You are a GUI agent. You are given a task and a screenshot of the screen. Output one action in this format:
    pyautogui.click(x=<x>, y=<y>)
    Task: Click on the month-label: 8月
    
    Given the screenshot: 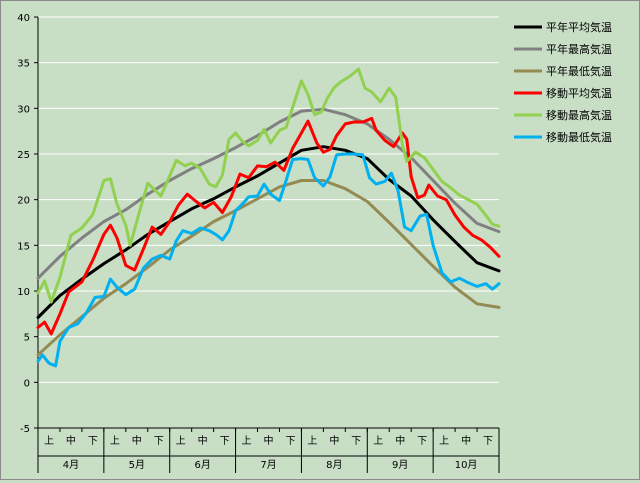 What is the action you would take?
    pyautogui.click(x=334, y=465)
    